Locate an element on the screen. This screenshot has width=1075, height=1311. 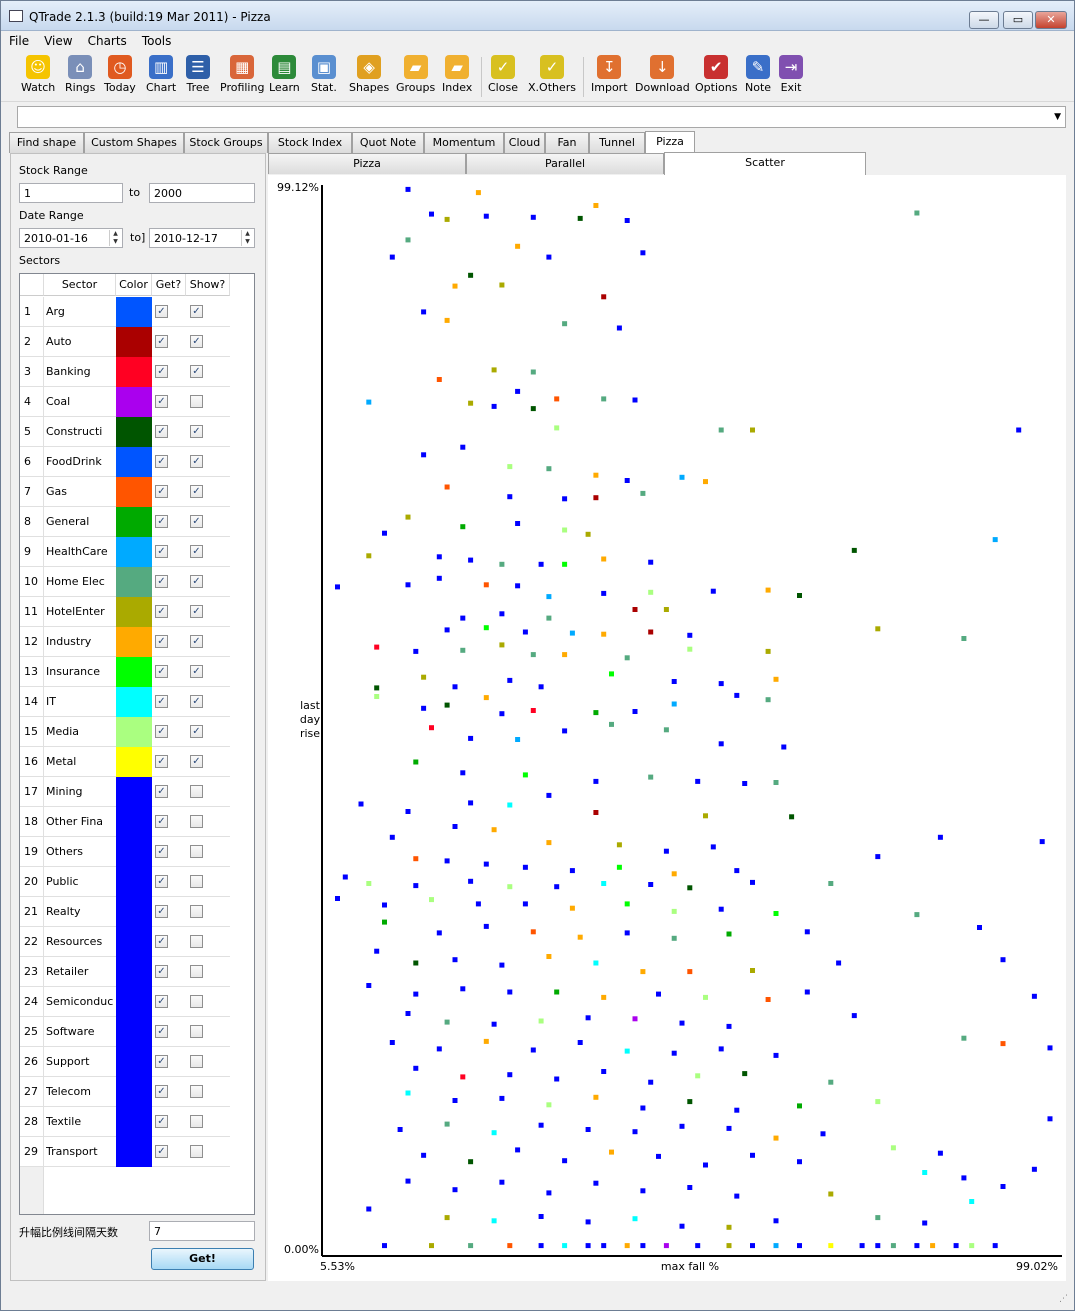
toolbar-button-import: ↧ Import is located at coordinates (609, 74).